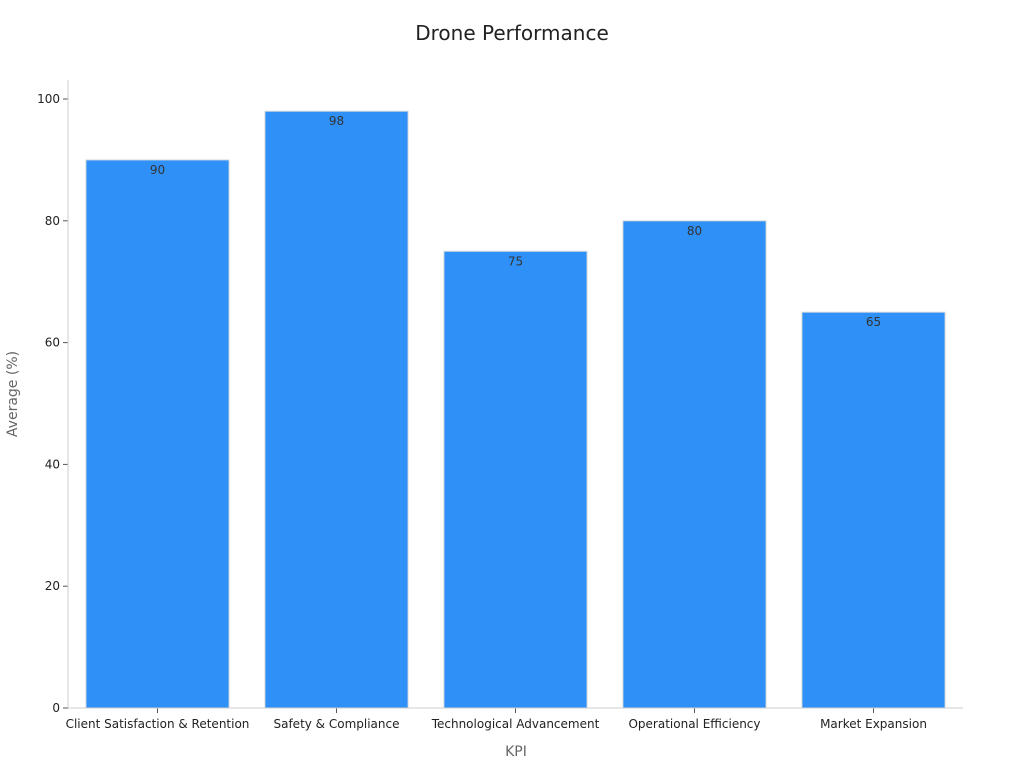  What do you see at coordinates (512, 33) in the screenshot?
I see `chart-title: Drone Performance` at bounding box center [512, 33].